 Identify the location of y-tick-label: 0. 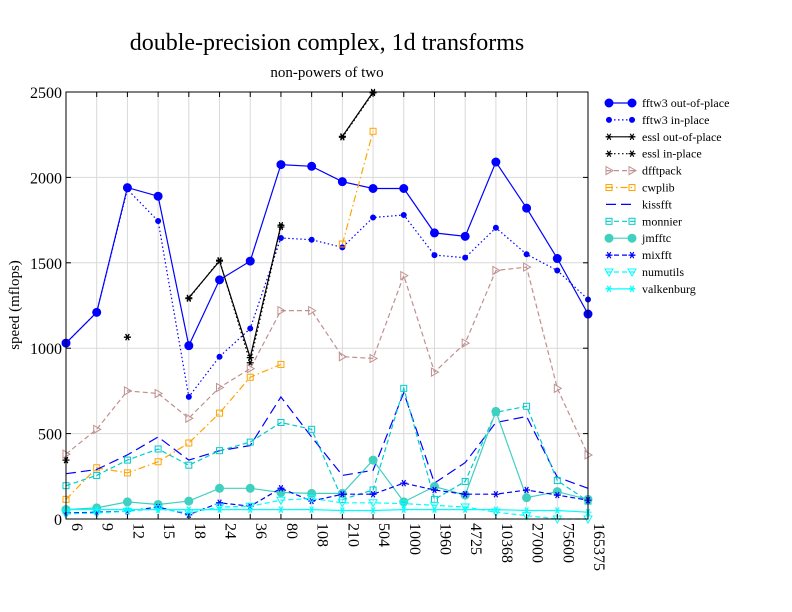
(58, 520).